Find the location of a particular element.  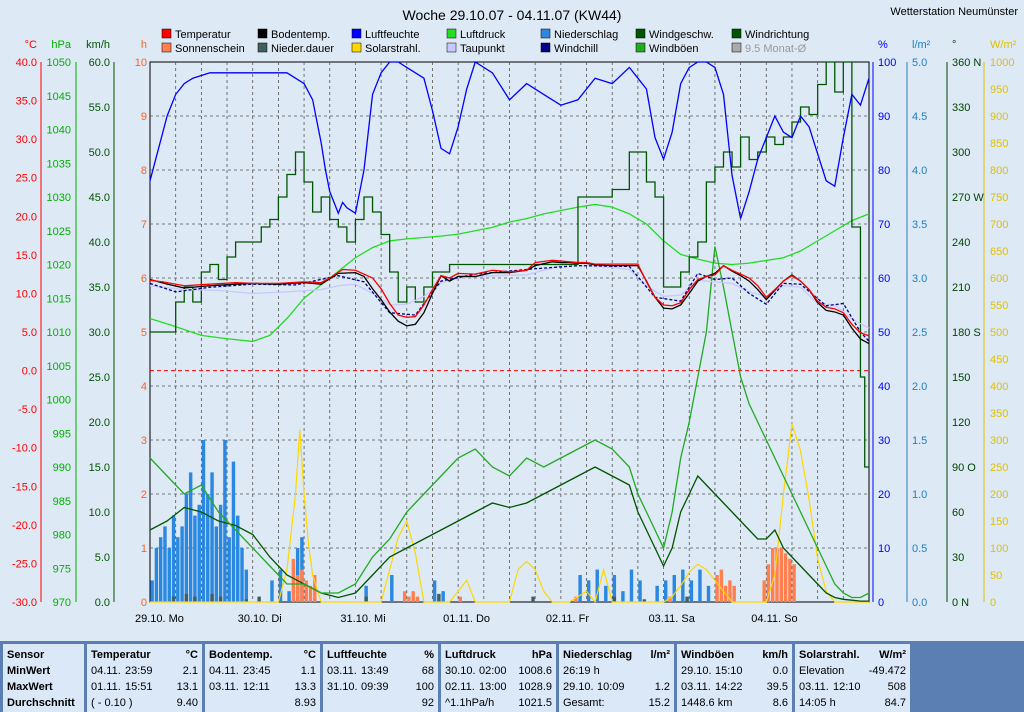

direction-axis-tick: 30 is located at coordinates (958, 558).